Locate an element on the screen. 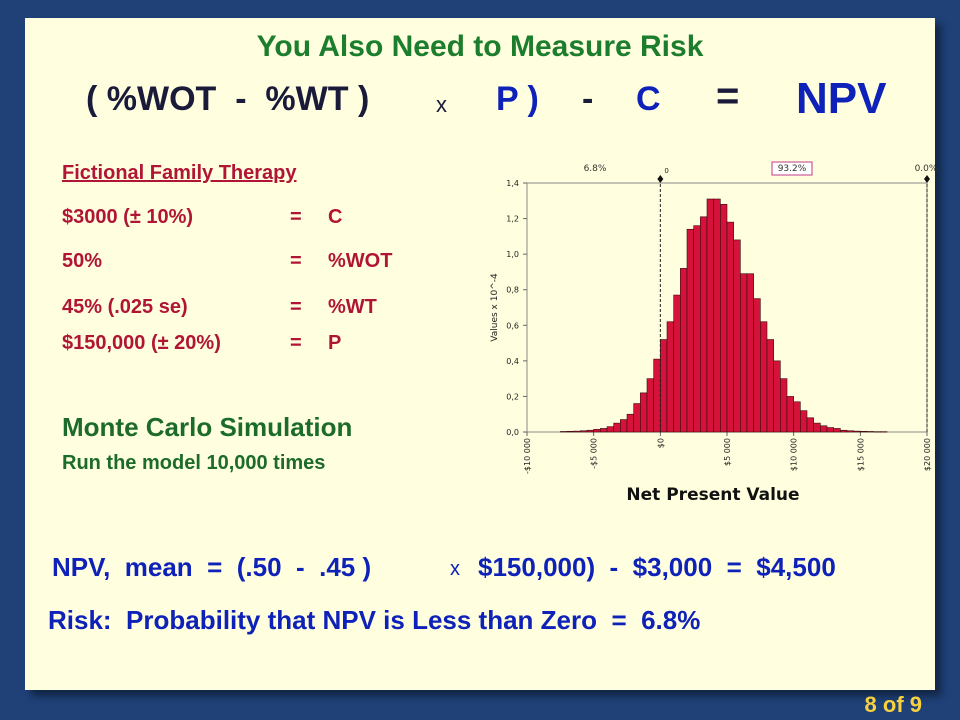 The height and width of the screenshot is (720, 960). formula-npv: NPV is located at coordinates (841, 98).